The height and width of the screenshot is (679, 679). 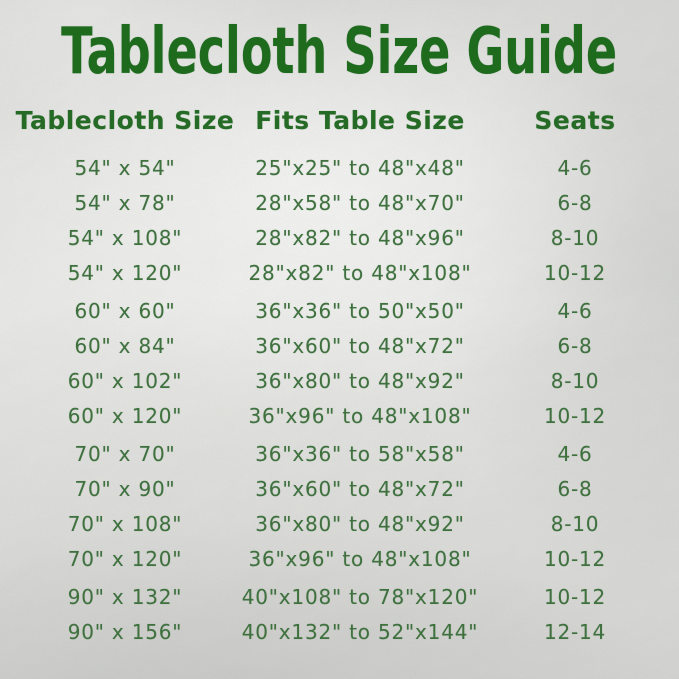 I want to click on fits-table-size-cell: 28"x58" to 48"x70", so click(x=360, y=202).